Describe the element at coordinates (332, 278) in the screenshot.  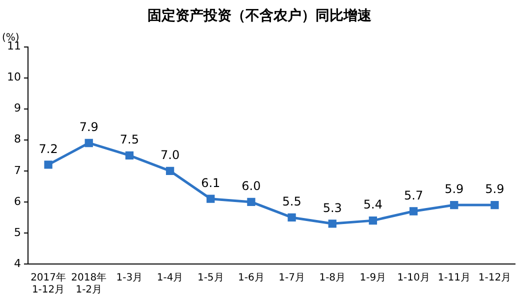
I see `x-tick-label: 1-8月` at that location.